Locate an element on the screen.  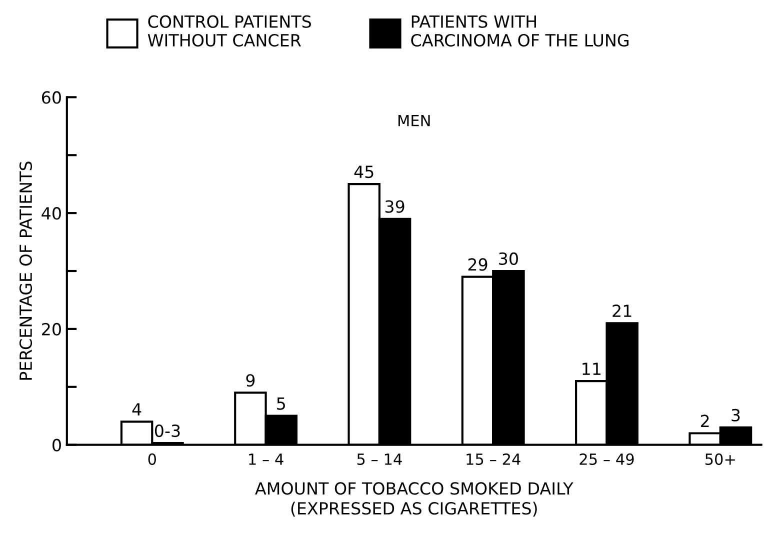
data-label: 29 is located at coordinates (478, 264).